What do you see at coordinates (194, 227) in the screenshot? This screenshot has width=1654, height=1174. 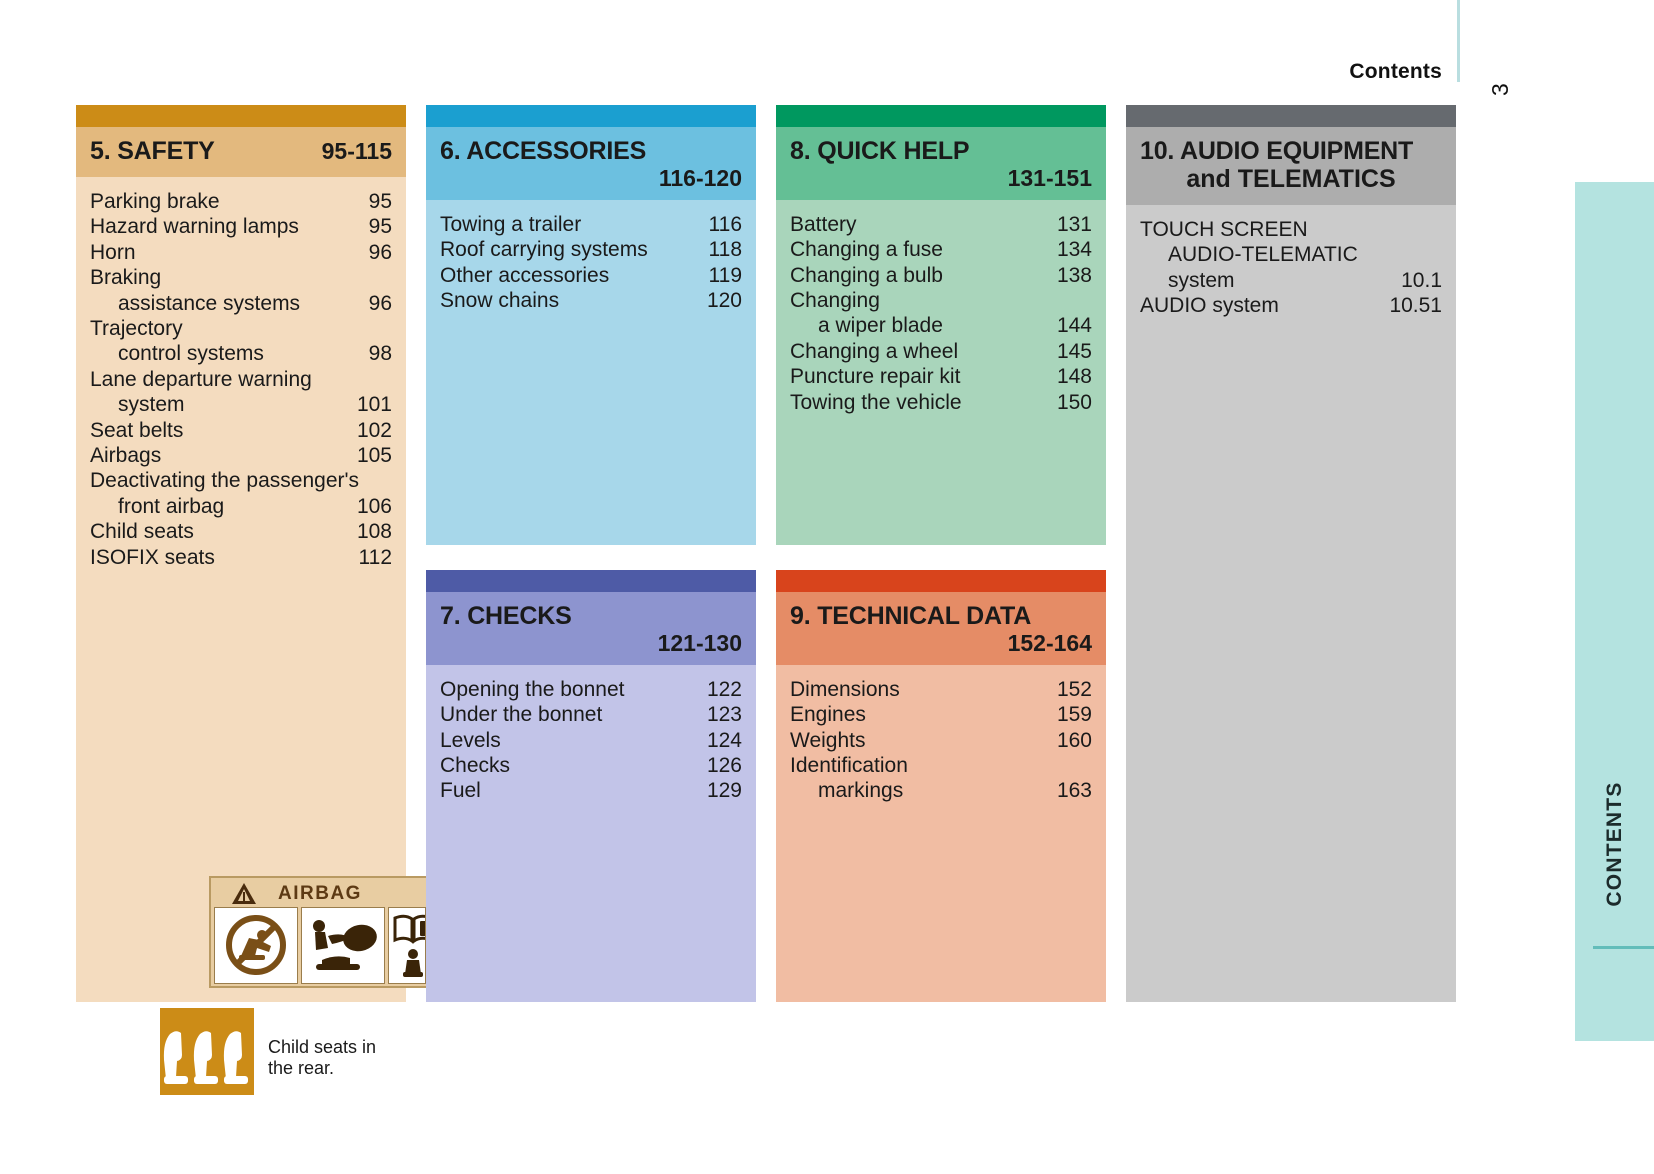 I see `toc-entry-label: Hazard warning lamps` at bounding box center [194, 227].